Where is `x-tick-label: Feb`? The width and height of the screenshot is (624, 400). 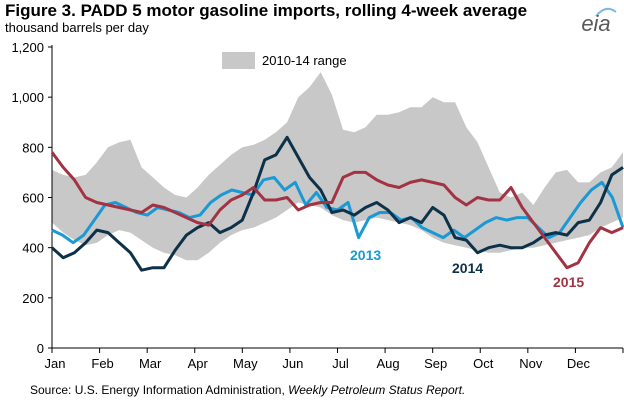 x-tick-label: Feb is located at coordinates (102, 363).